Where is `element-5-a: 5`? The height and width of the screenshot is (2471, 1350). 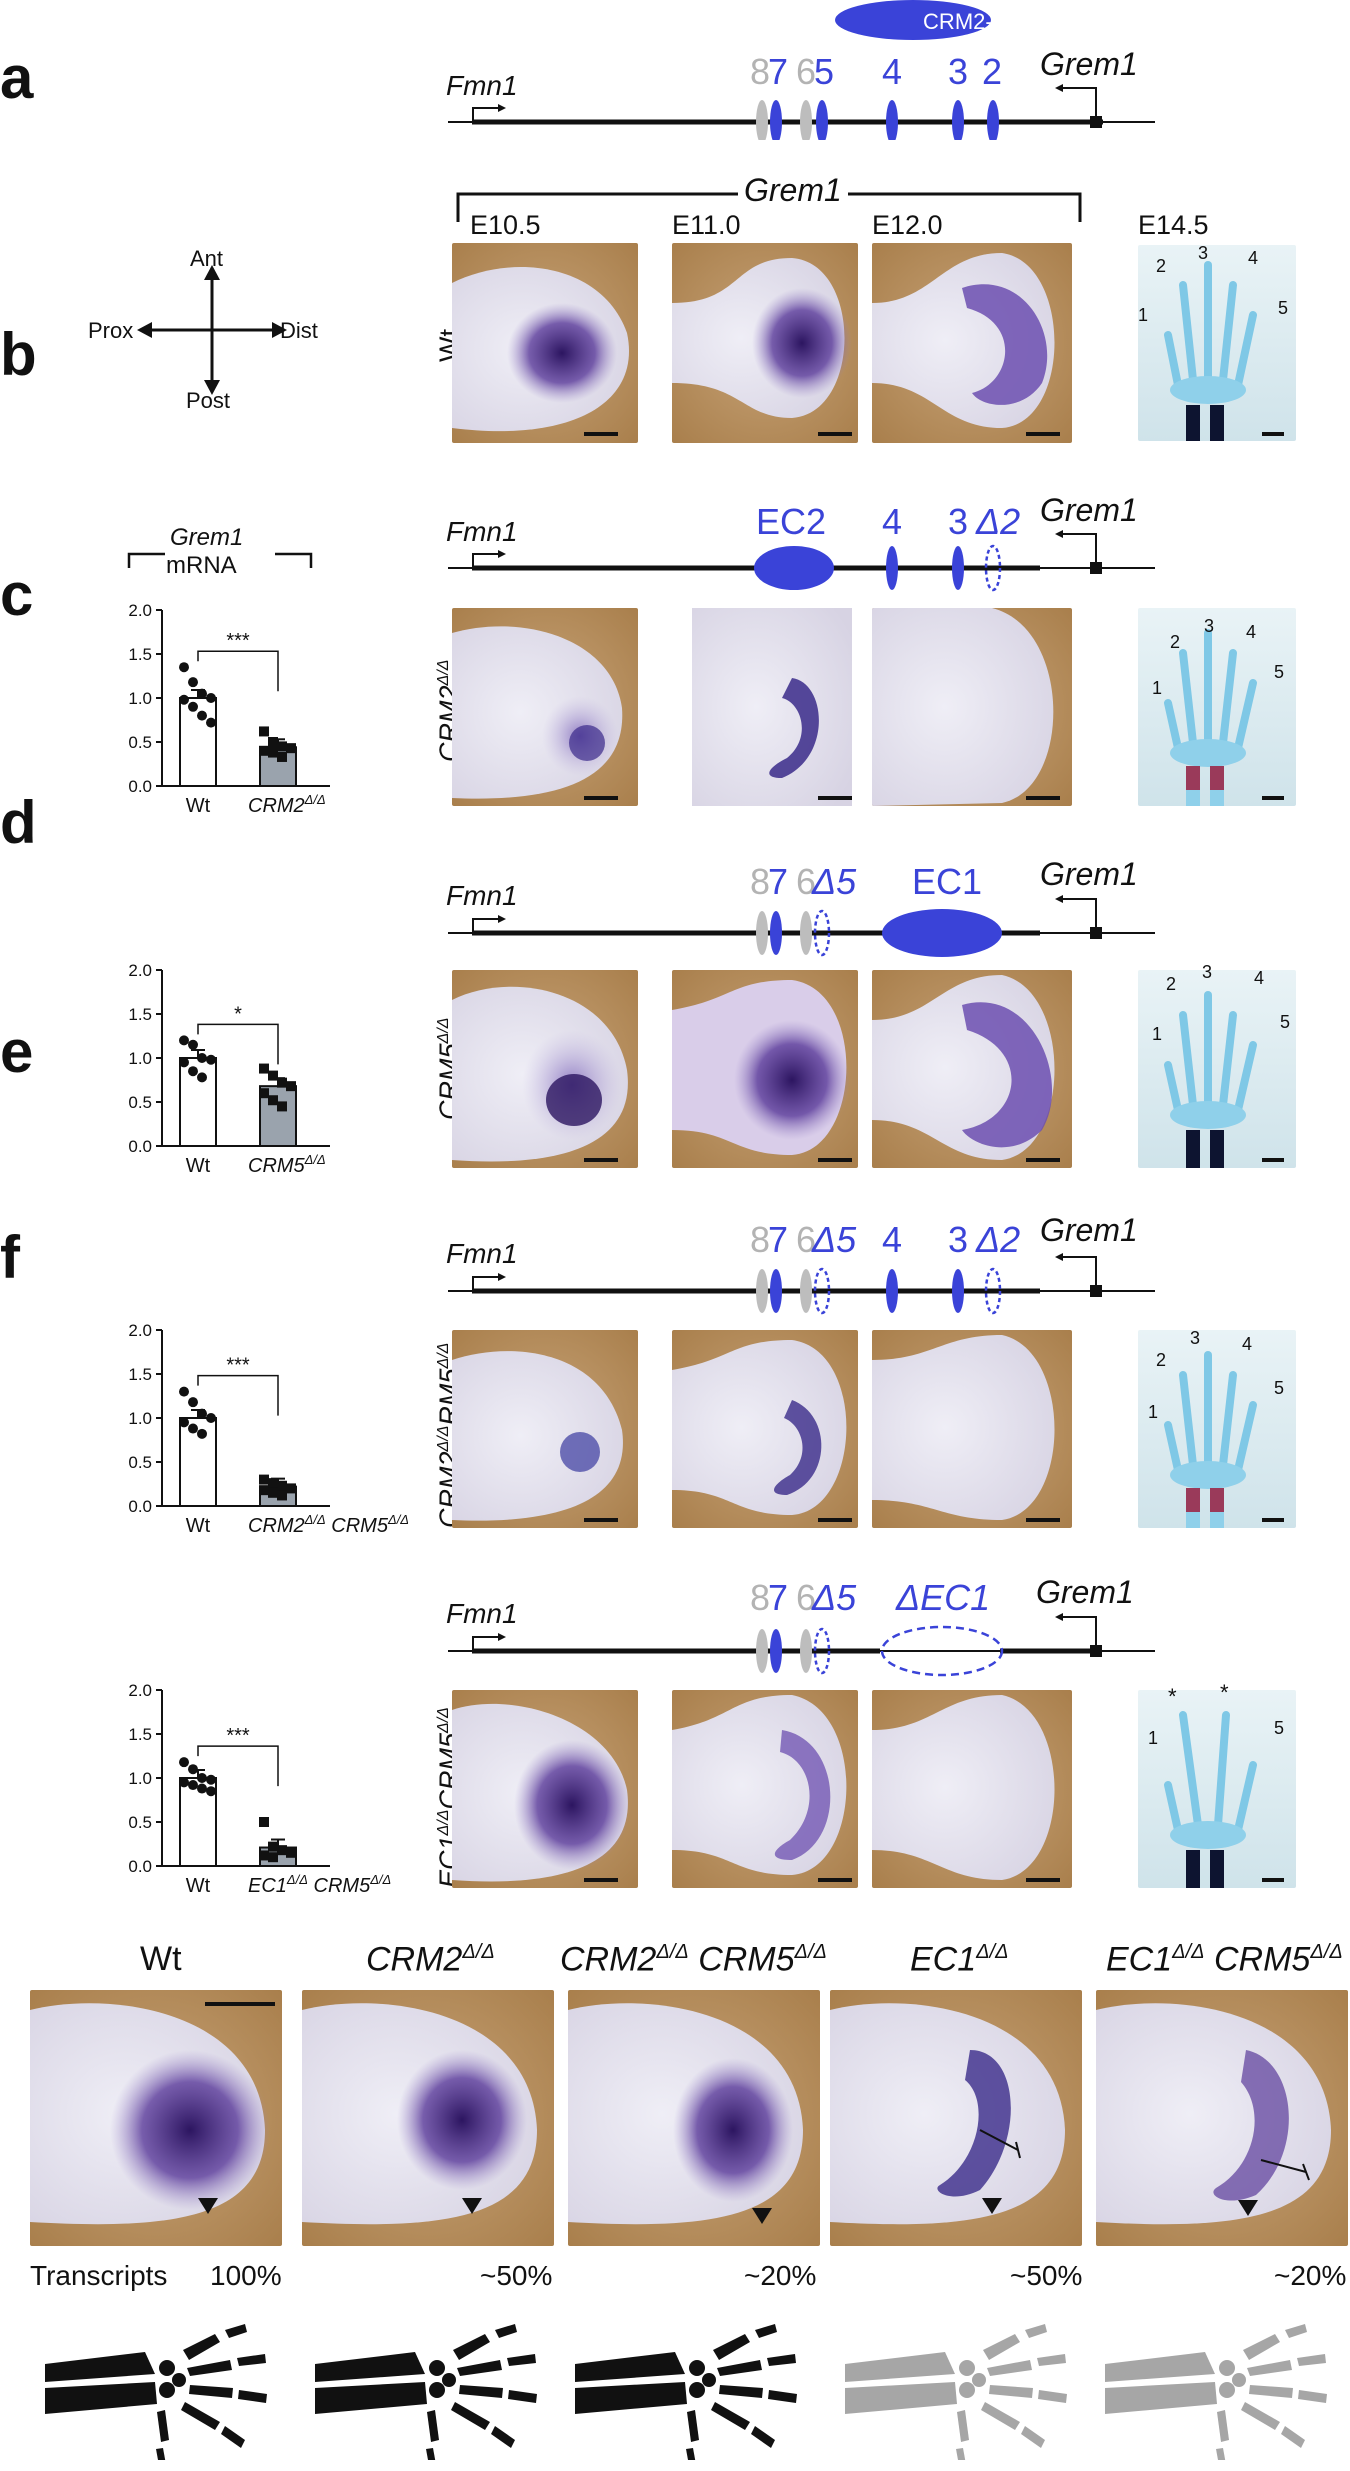 element-5-a: 5 is located at coordinates (824, 71).